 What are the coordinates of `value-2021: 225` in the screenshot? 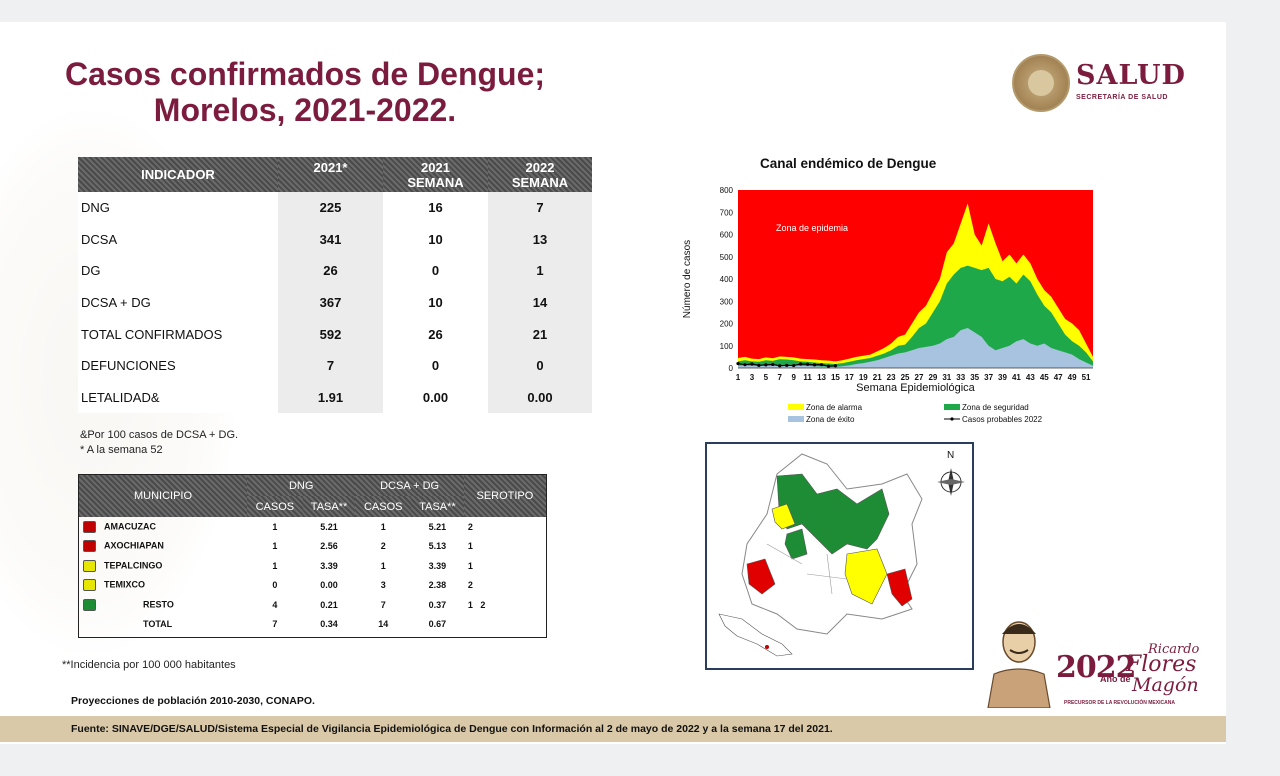 It's located at (330, 208).